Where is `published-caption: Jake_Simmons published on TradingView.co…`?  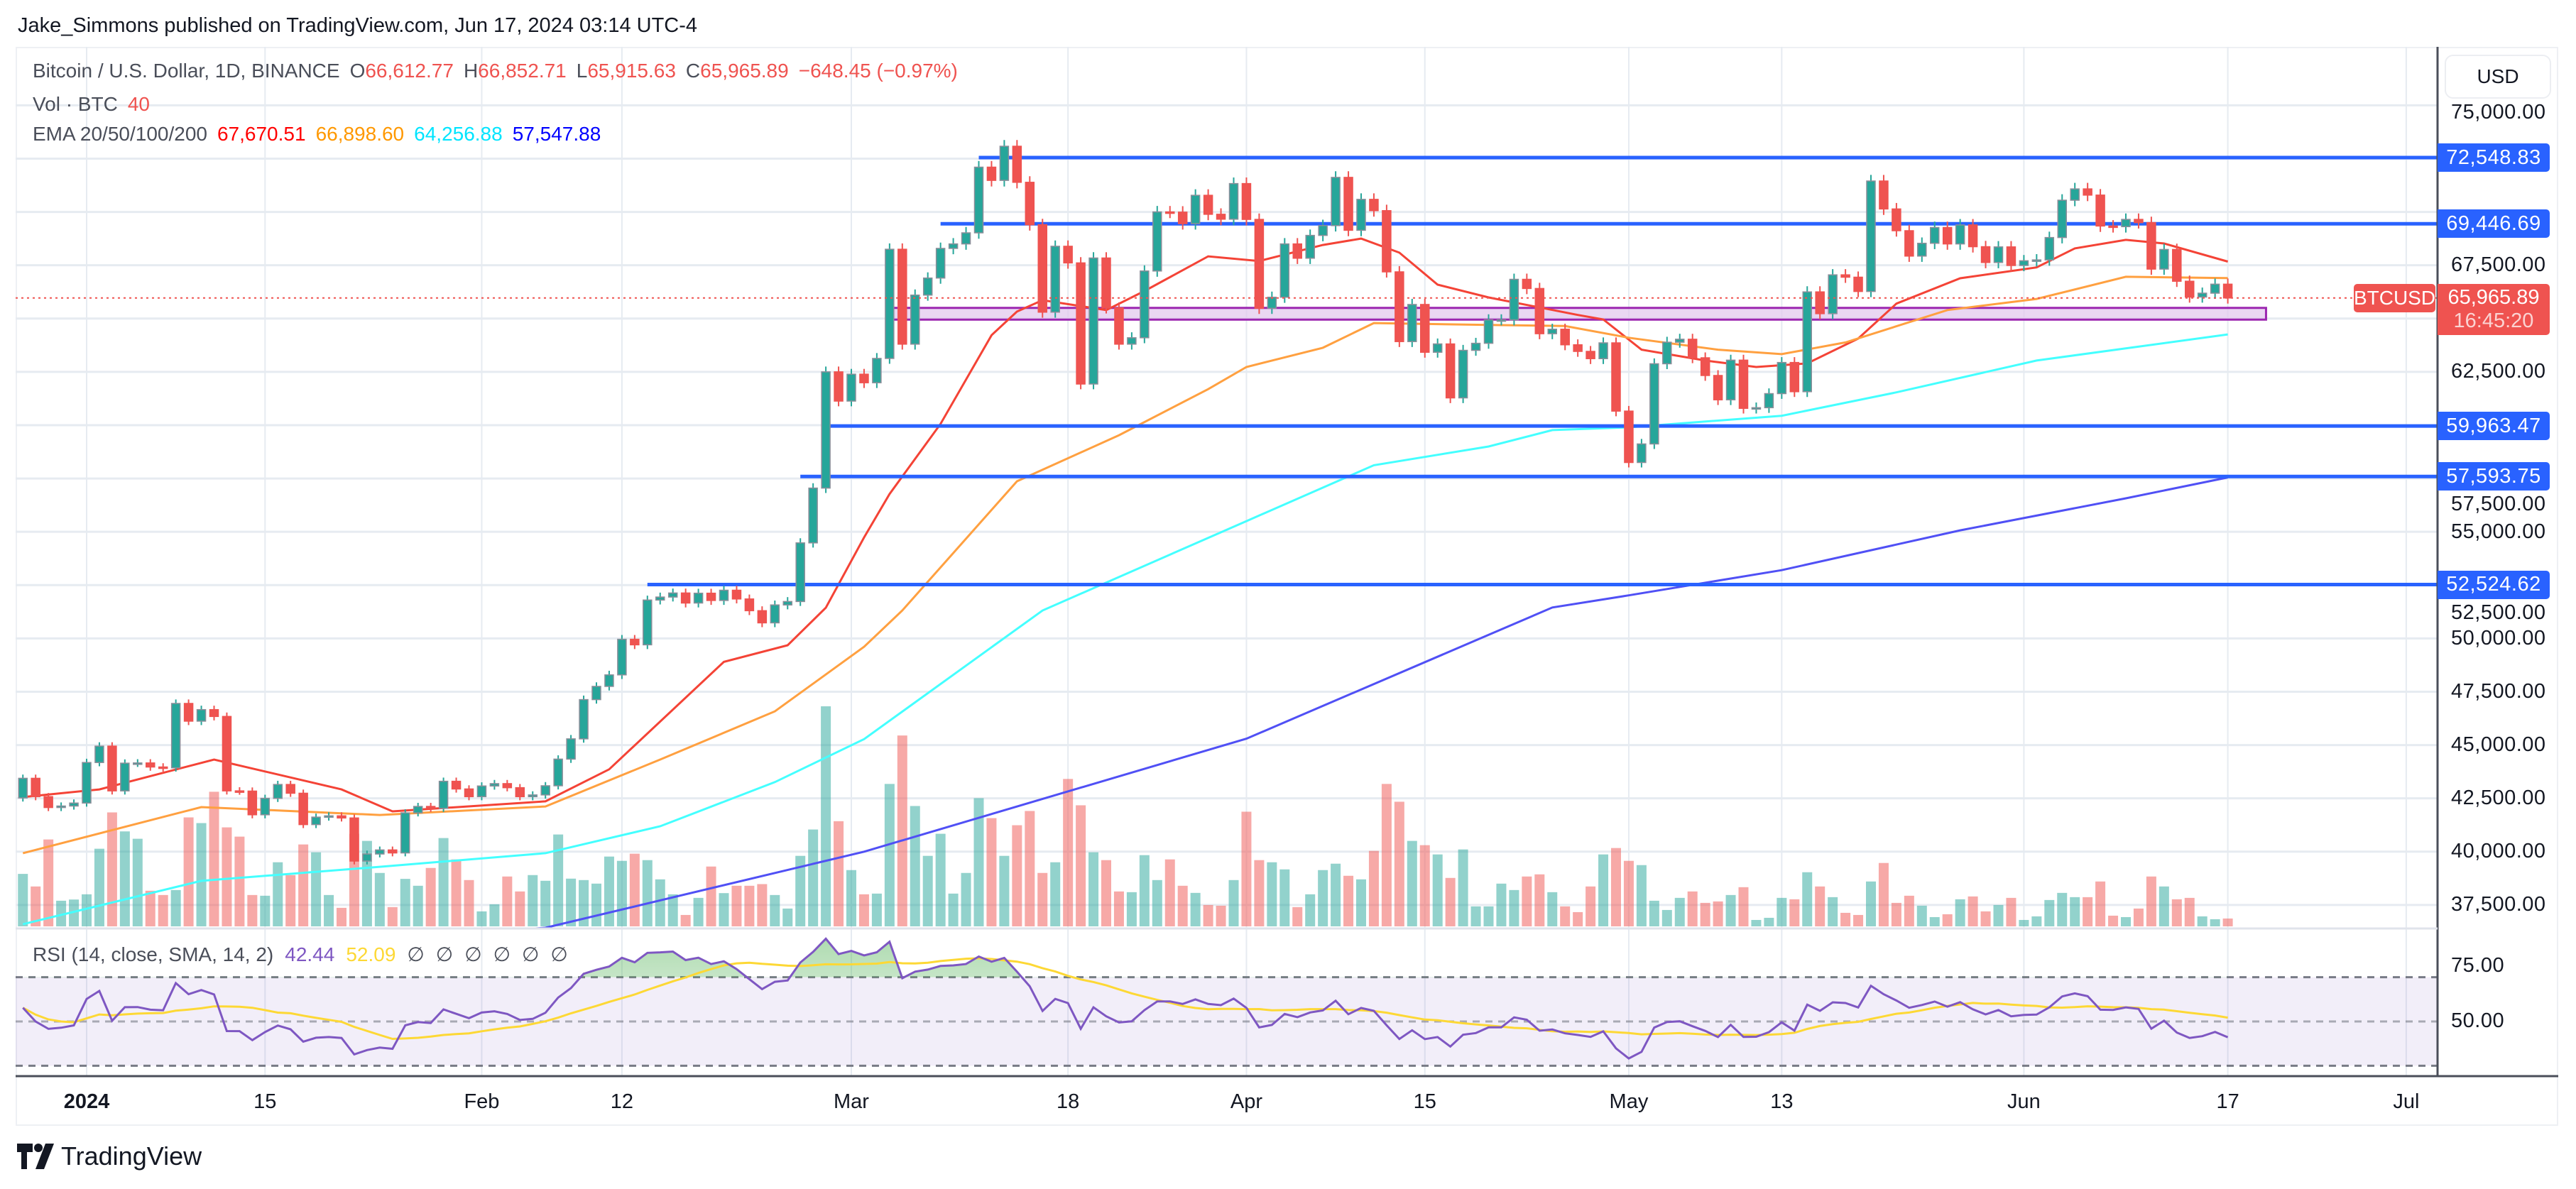 published-caption: Jake_Simmons published on TradingView.co… is located at coordinates (358, 25).